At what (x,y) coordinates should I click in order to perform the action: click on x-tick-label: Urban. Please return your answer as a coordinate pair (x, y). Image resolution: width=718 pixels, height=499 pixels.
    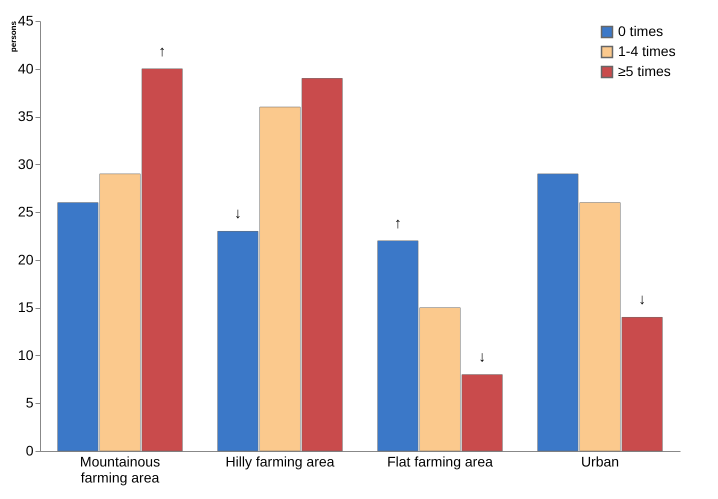
    Looking at the image, I should click on (600, 462).